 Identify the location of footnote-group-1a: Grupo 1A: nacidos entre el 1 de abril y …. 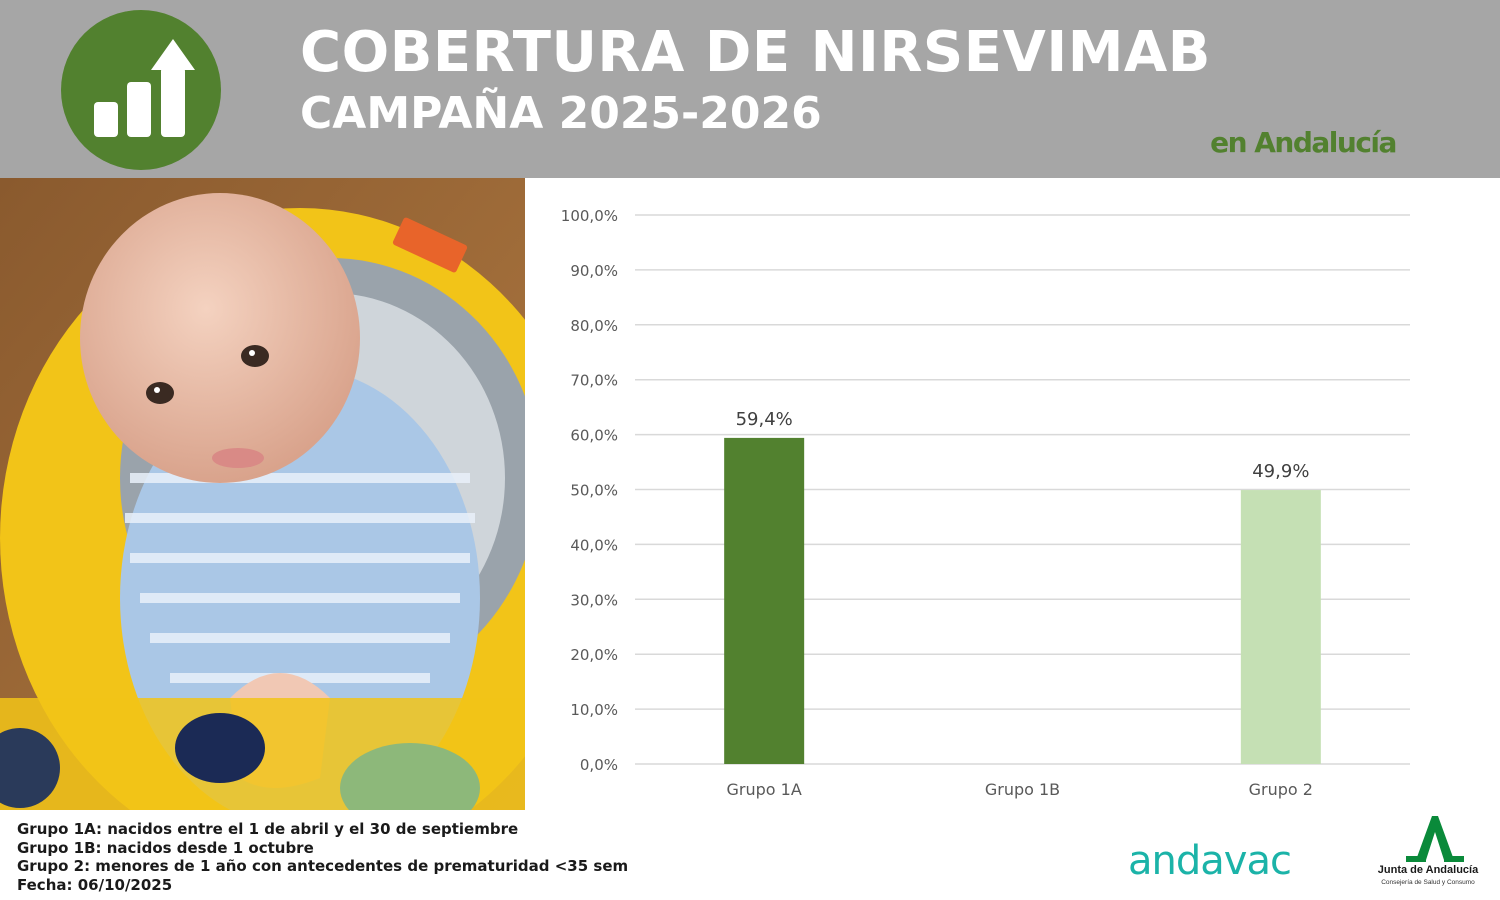
(268, 829).